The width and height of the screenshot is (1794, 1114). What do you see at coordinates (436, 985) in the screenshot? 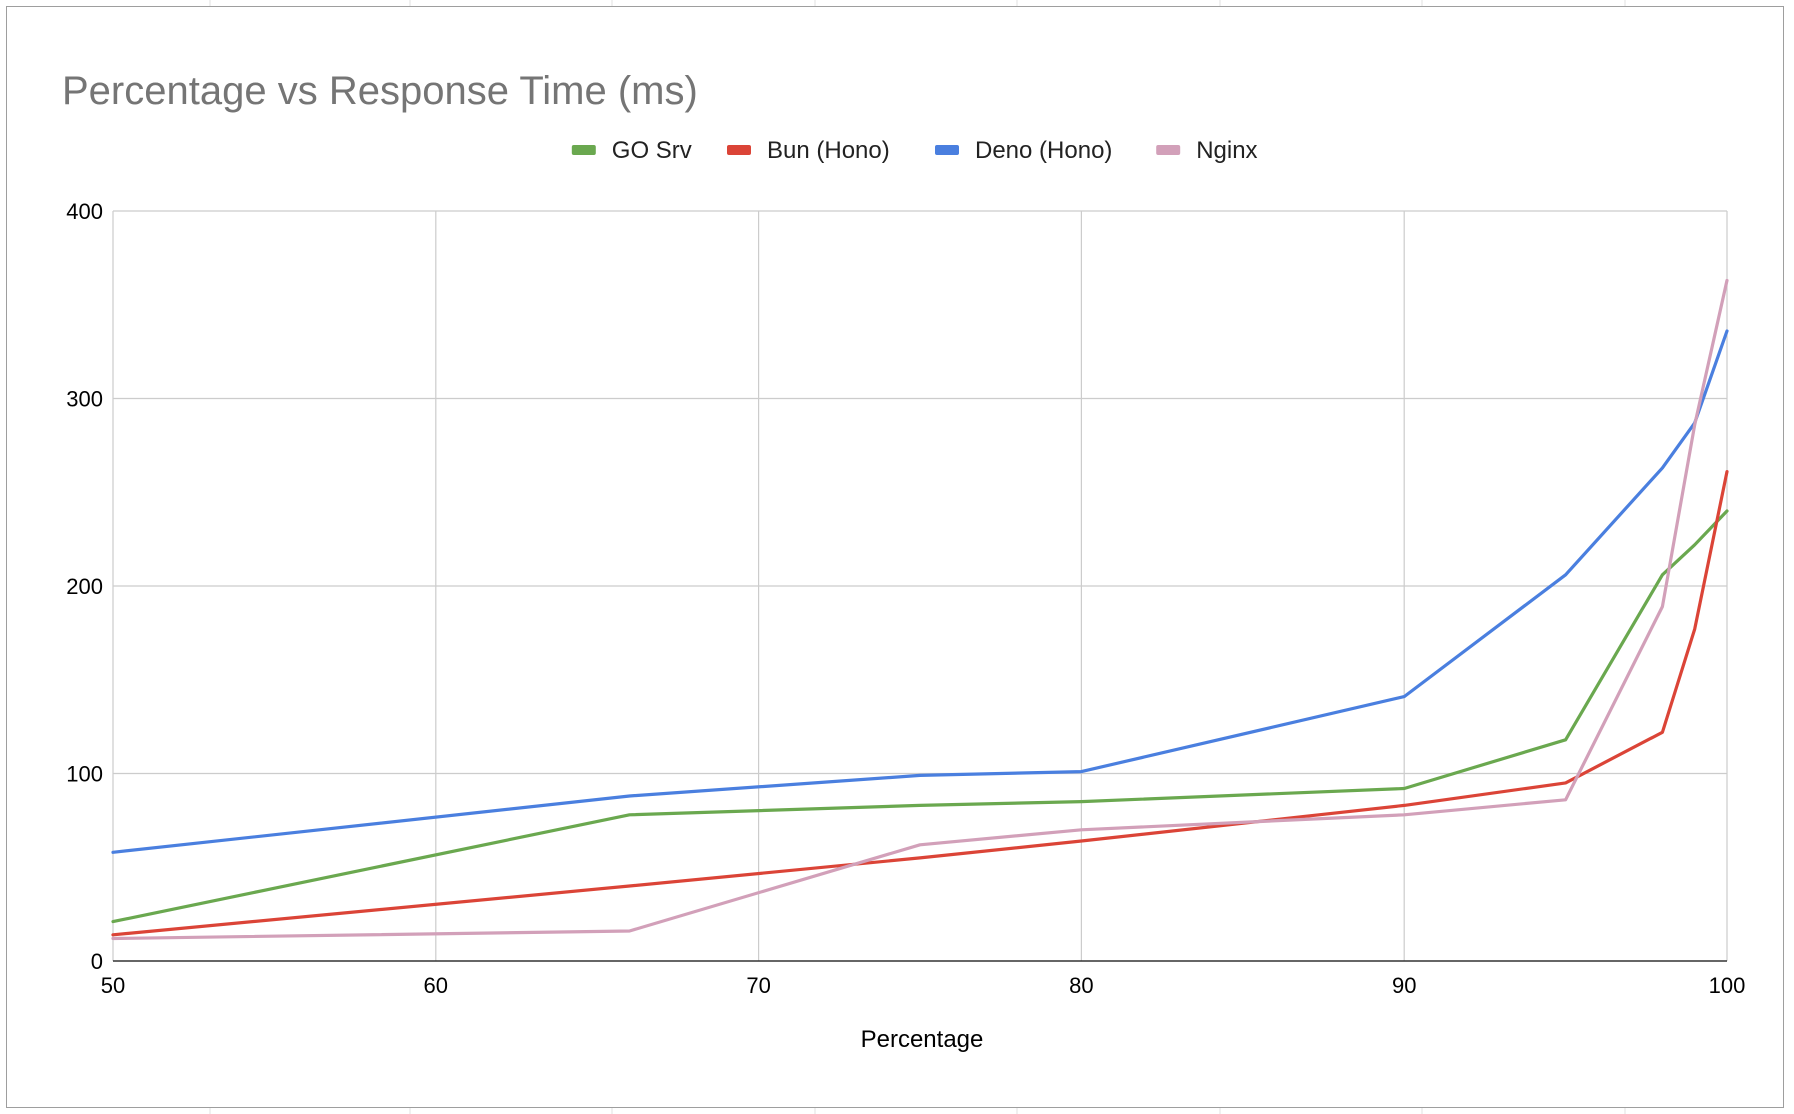
I see `x-tick-label: 60` at bounding box center [436, 985].